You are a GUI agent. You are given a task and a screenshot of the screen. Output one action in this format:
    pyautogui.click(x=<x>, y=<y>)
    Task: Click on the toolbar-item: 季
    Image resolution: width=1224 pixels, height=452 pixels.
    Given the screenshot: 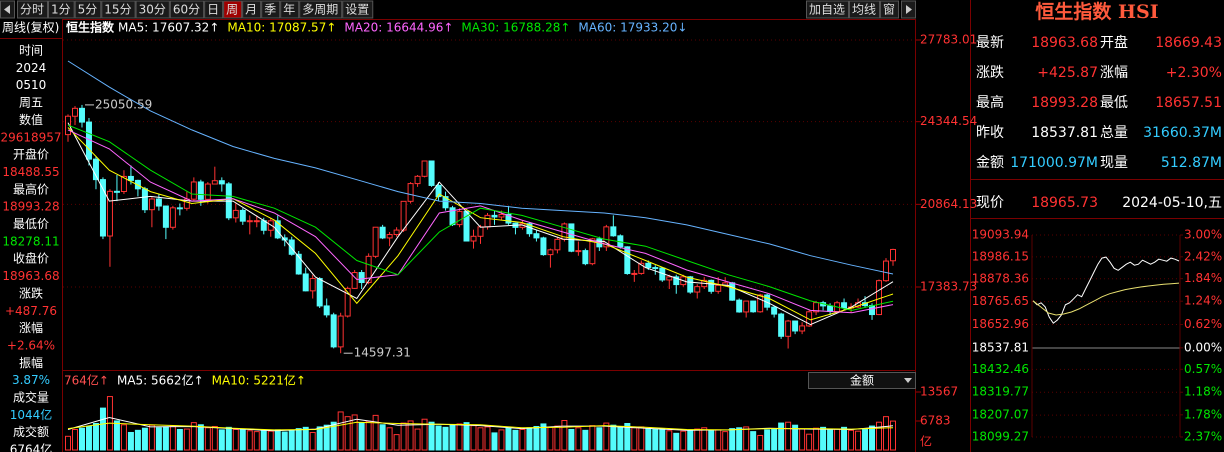 What is the action you would take?
    pyautogui.click(x=270, y=10)
    